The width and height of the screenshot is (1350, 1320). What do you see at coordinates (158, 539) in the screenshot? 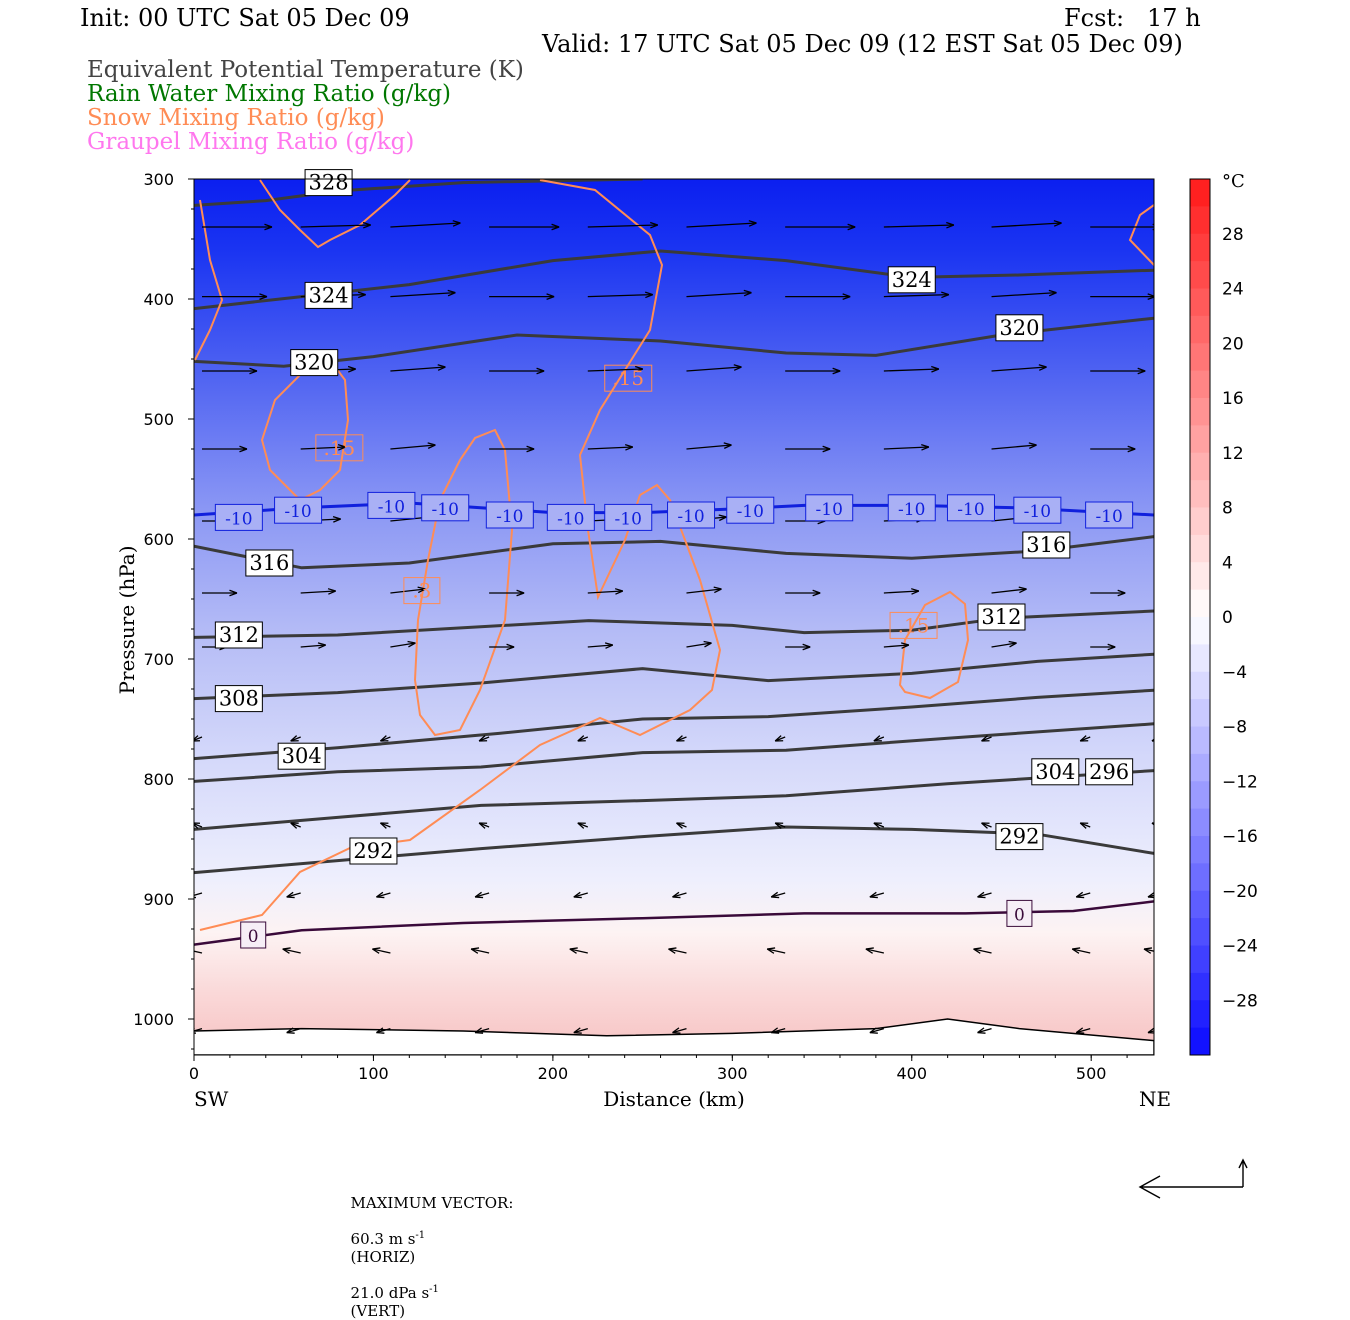
I see `y-tick-label: 600` at bounding box center [158, 539].